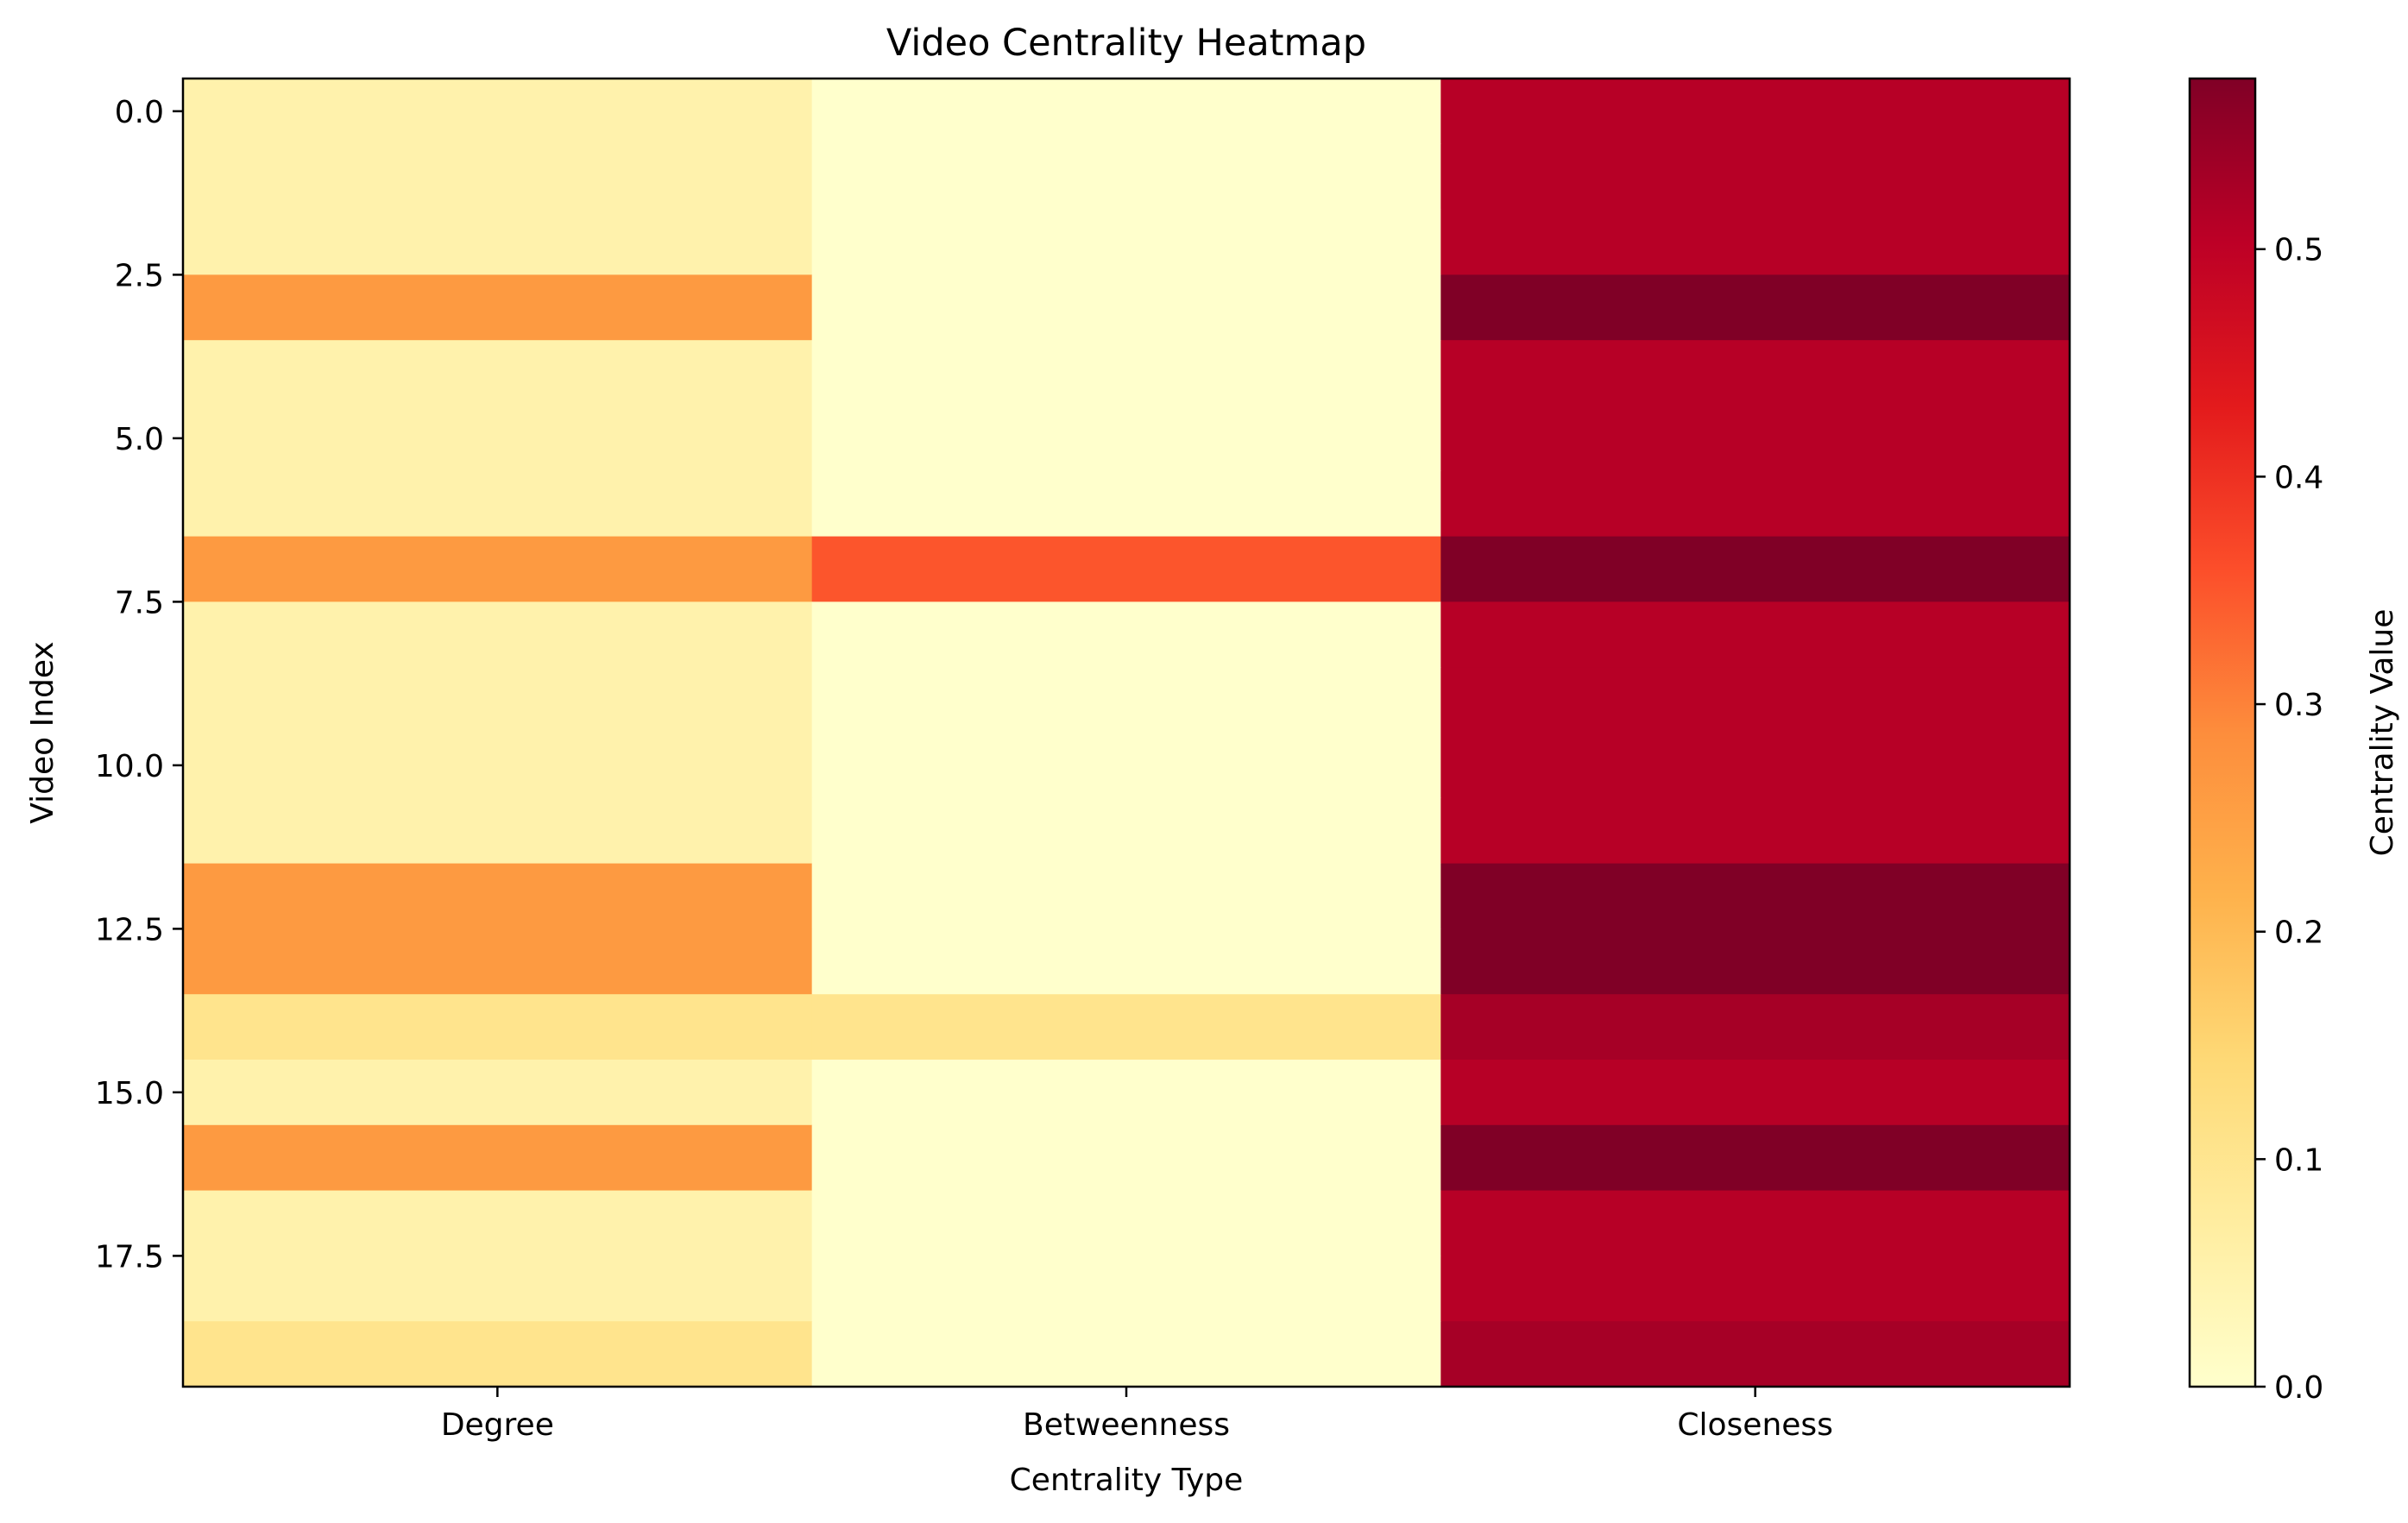 The height and width of the screenshot is (1523, 2408). What do you see at coordinates (497, 1425) in the screenshot?
I see `x-tick-label: Degree` at bounding box center [497, 1425].